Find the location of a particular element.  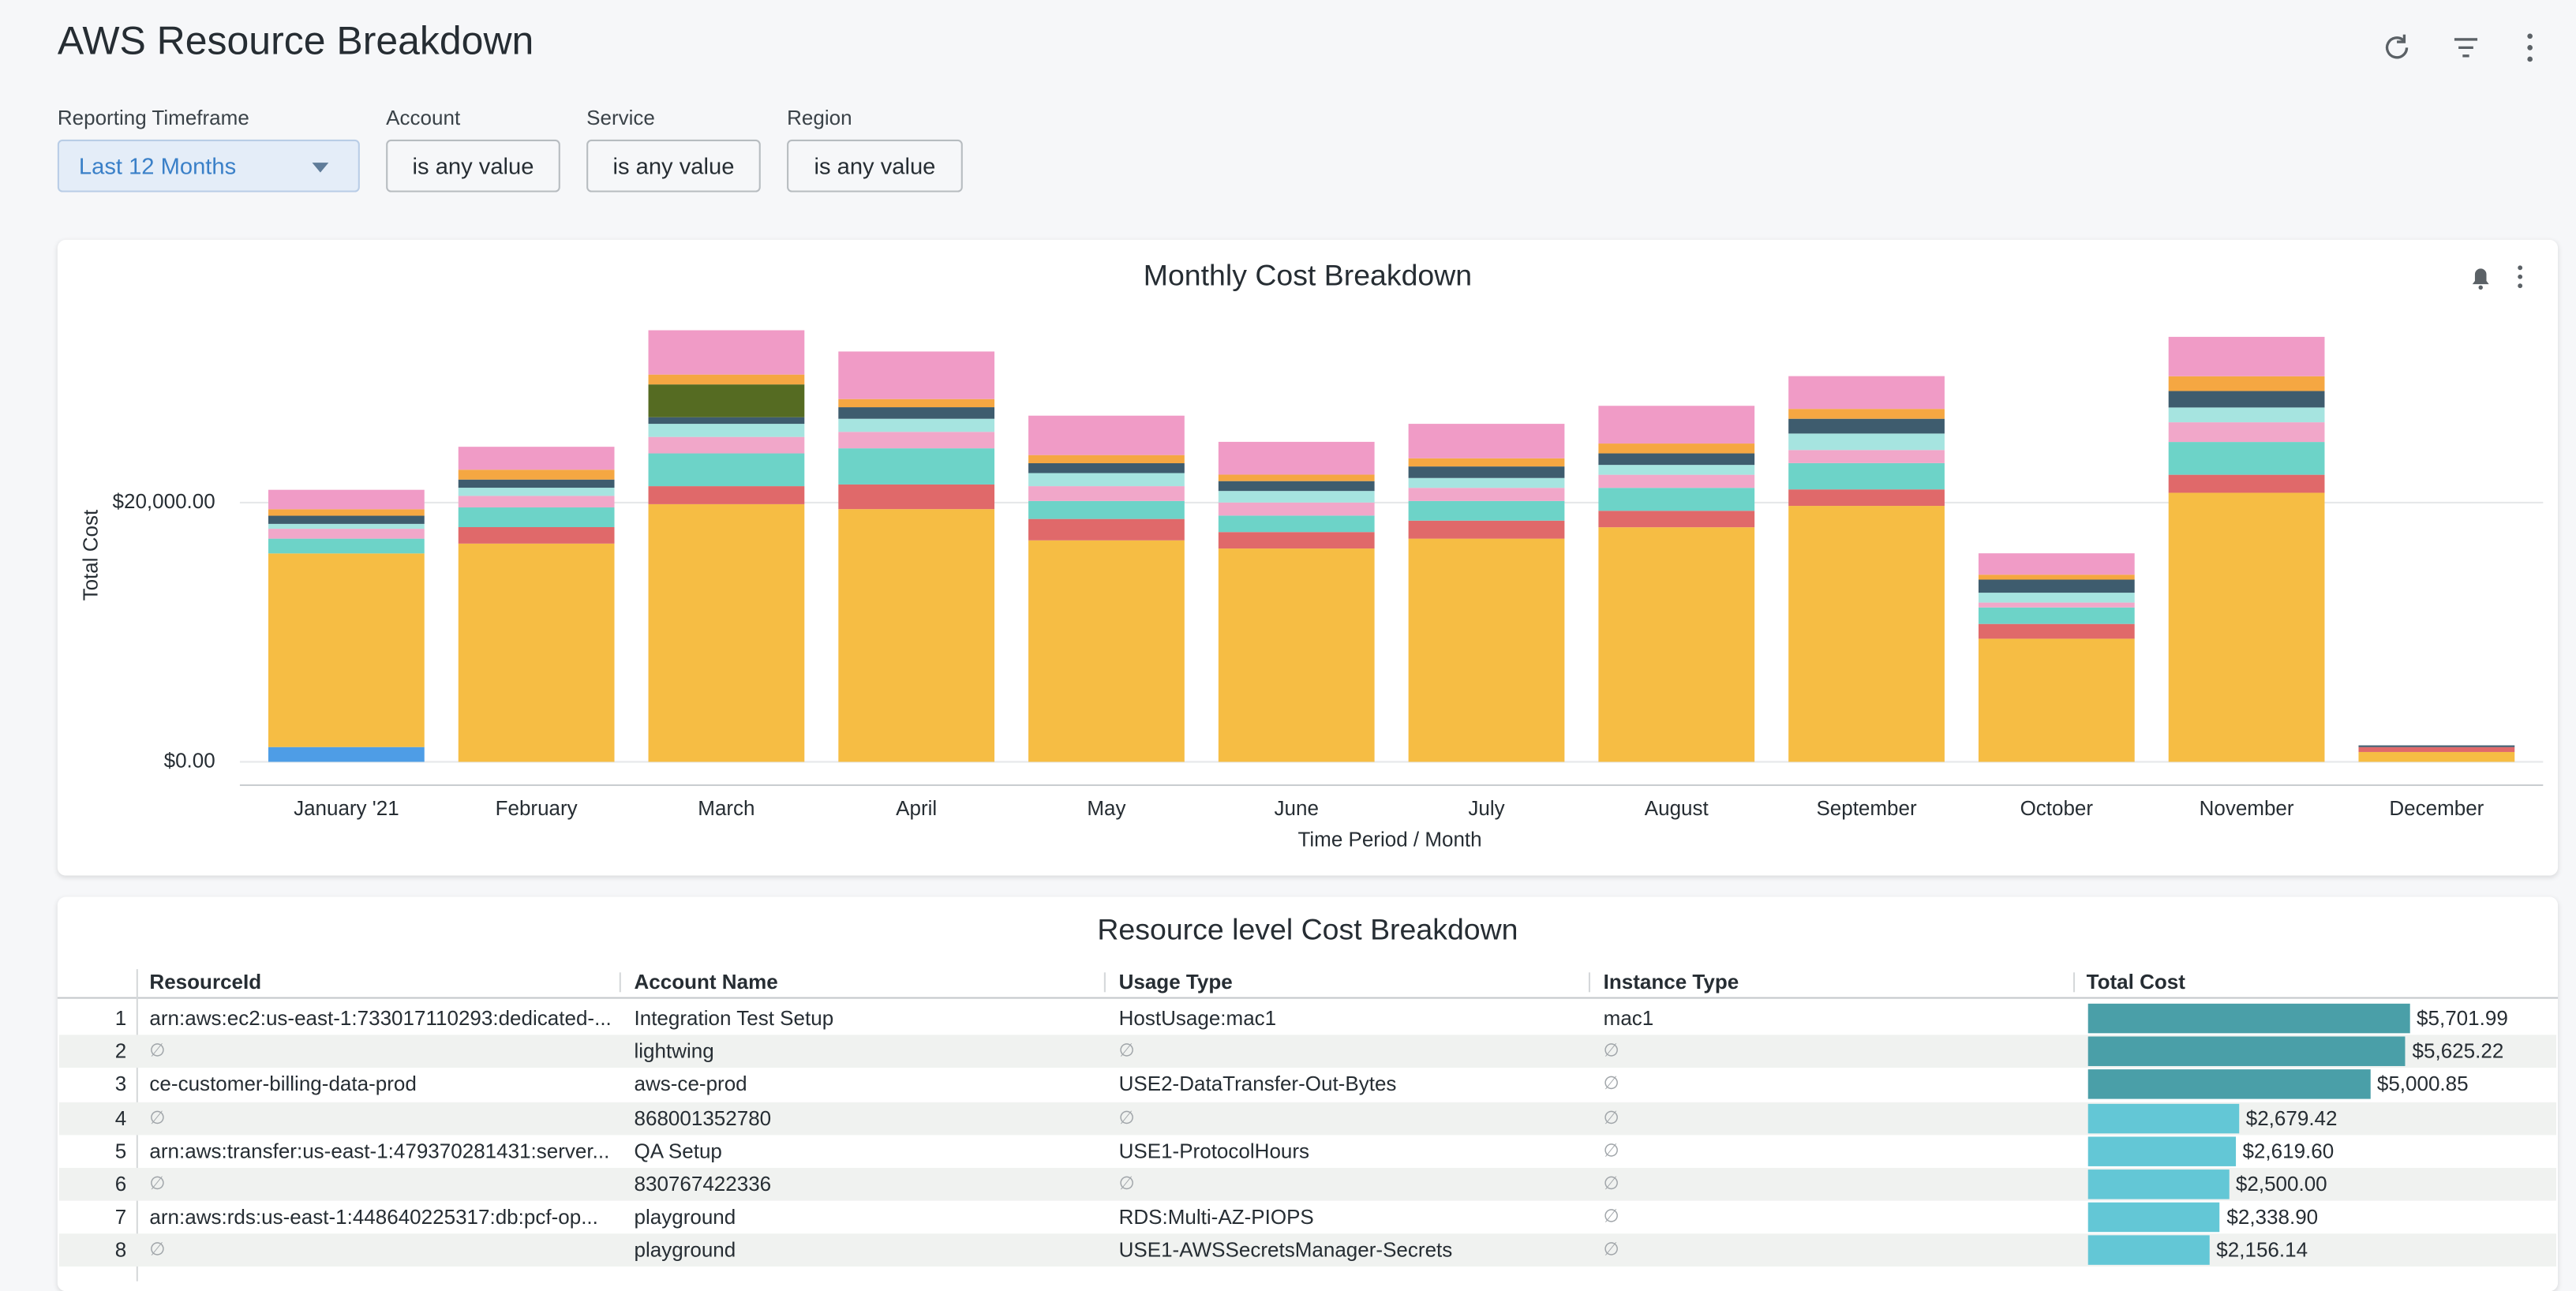

more-icon is located at coordinates (2530, 47).